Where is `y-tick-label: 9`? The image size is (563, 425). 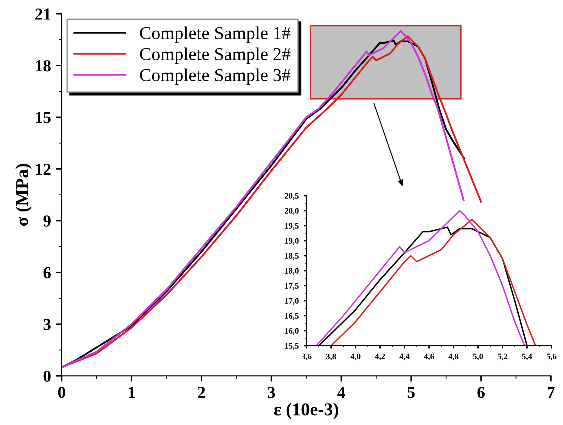 y-tick-label: 9 is located at coordinates (47, 221).